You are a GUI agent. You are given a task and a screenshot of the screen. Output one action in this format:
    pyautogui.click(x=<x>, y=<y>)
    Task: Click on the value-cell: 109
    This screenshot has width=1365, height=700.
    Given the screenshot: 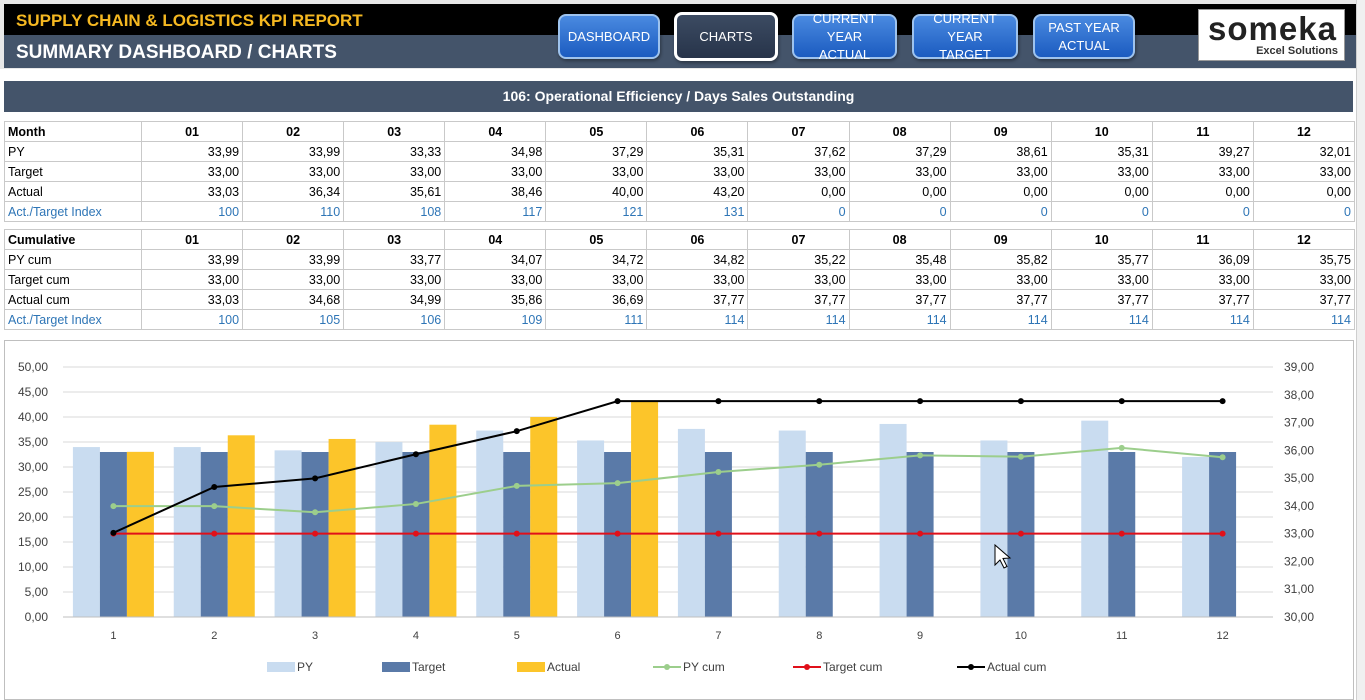 What is the action you would take?
    pyautogui.click(x=495, y=319)
    